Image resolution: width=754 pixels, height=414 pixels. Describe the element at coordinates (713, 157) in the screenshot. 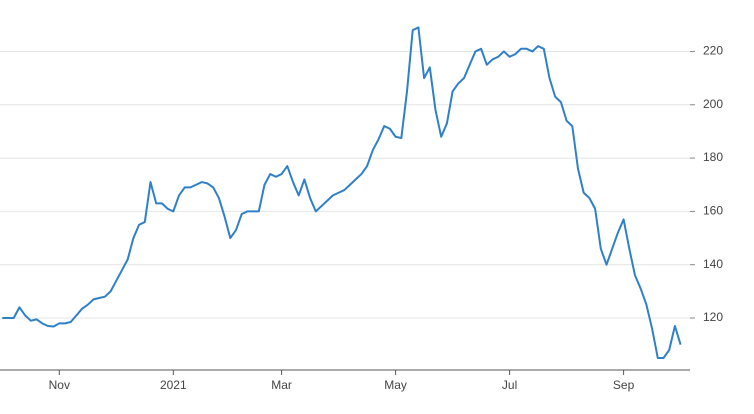

I see `y-tick-label: 180` at that location.